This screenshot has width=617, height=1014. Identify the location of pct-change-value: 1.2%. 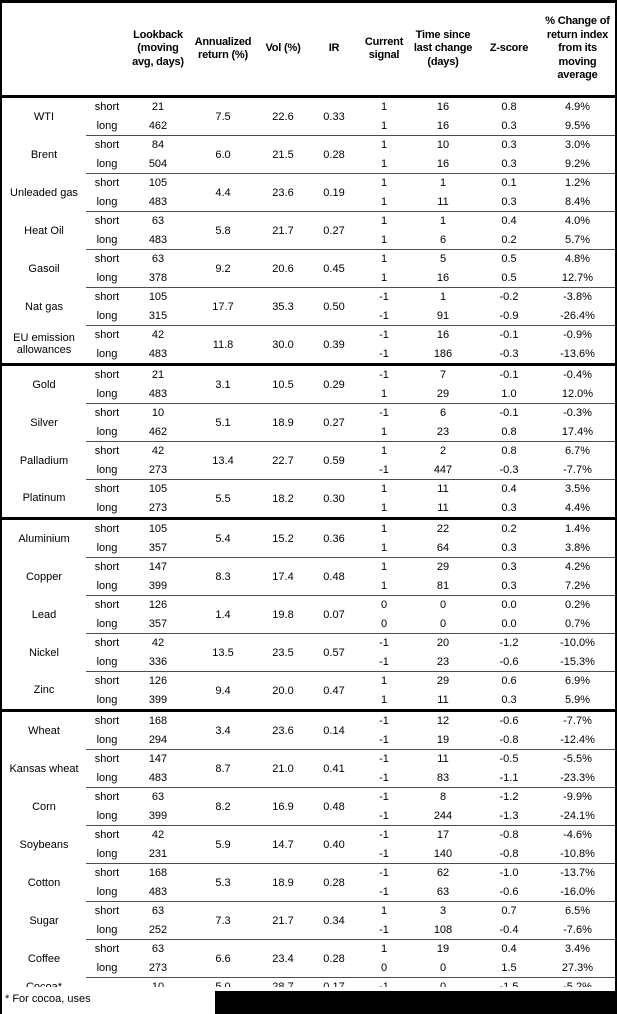
(577, 183).